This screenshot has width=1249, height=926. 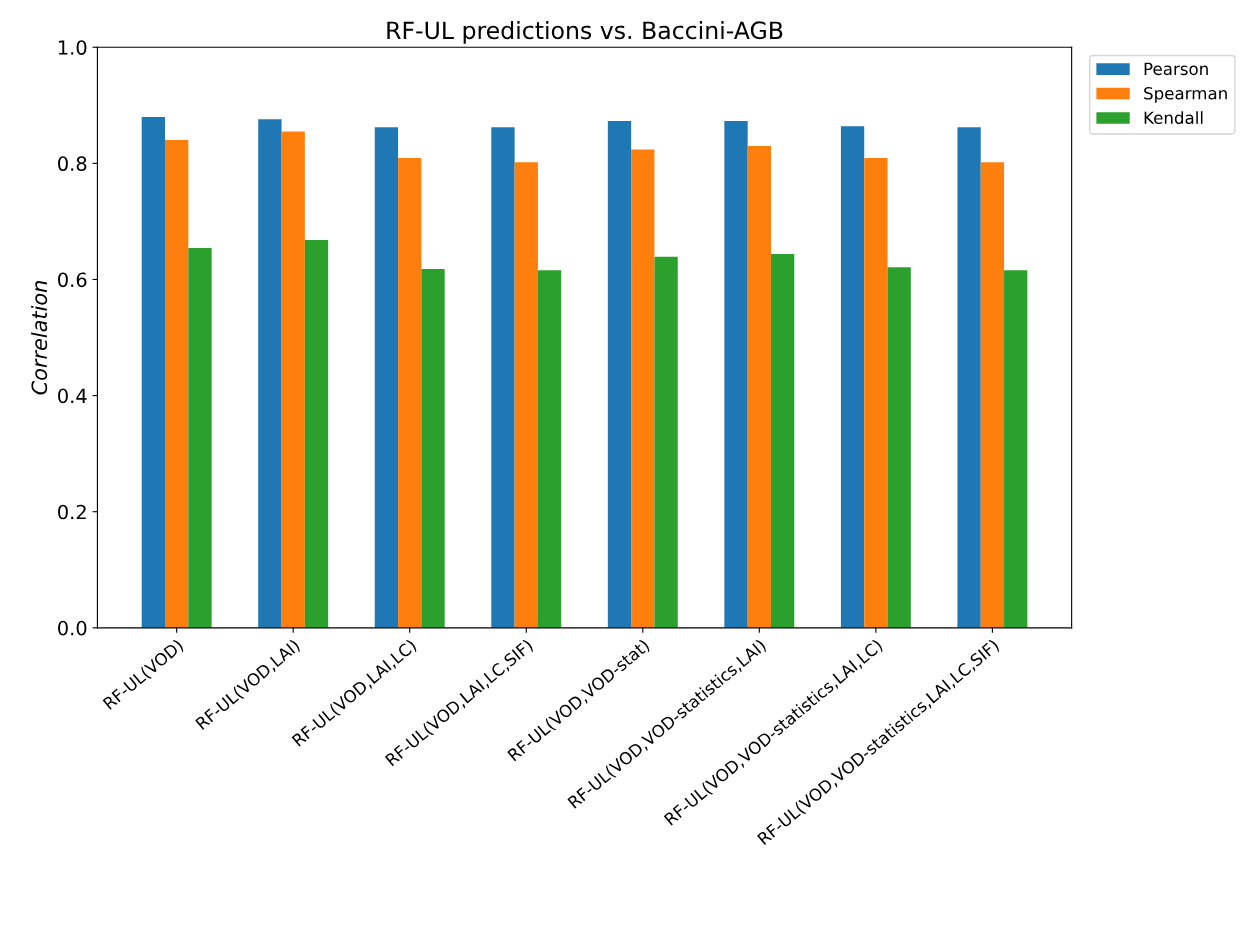 What do you see at coordinates (72, 396) in the screenshot?
I see `y-tick-label: 0.4` at bounding box center [72, 396].